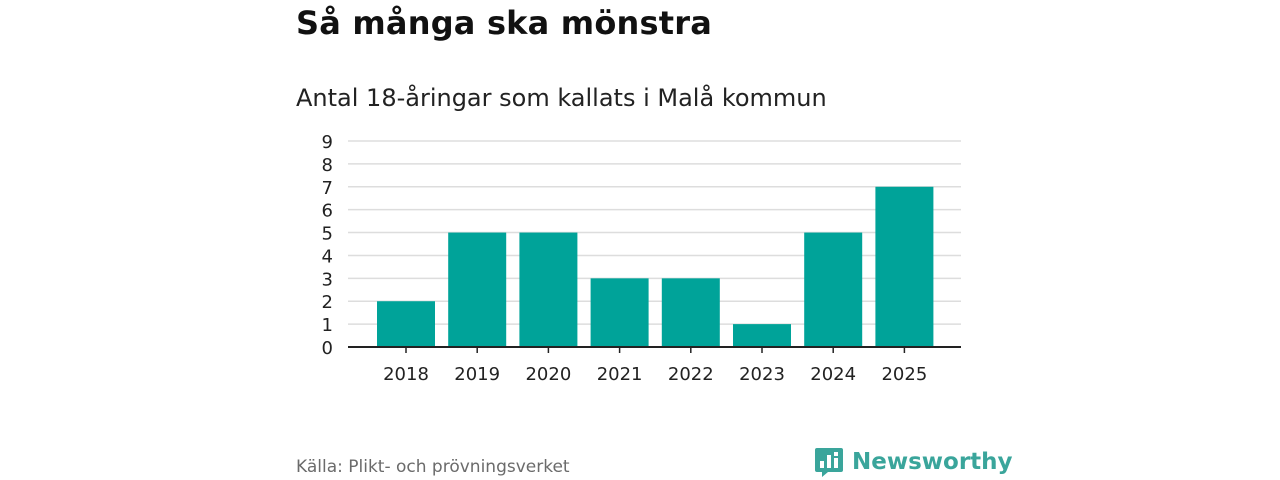 This screenshot has height=480, width=1280. What do you see at coordinates (548, 289) in the screenshot?
I see `bar-2020` at bounding box center [548, 289].